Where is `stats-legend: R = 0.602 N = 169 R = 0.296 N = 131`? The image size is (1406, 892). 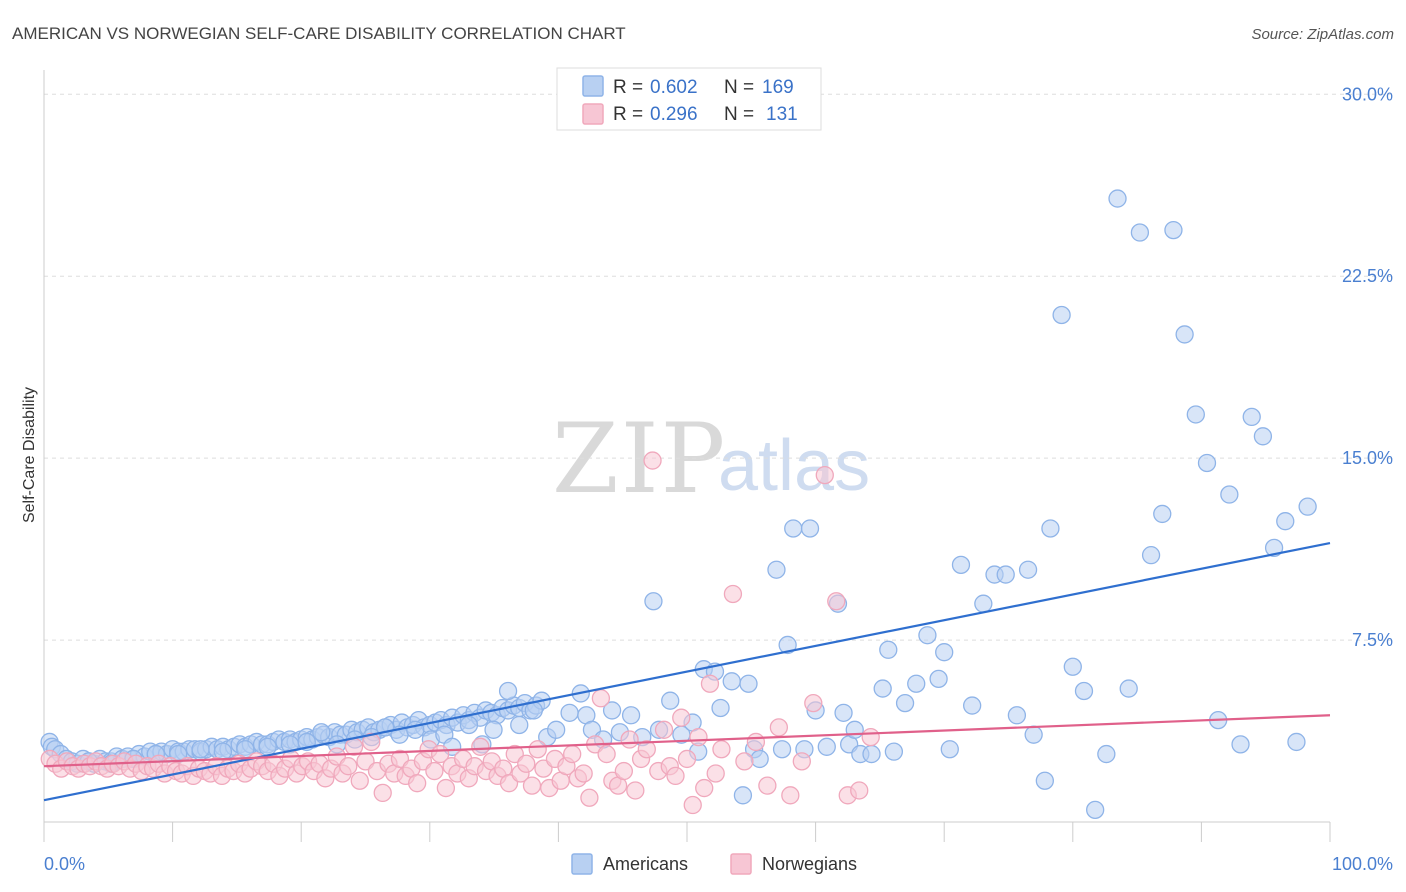 stats-legend: R = 0.602 N = 169 R = 0.296 N = 131 is located at coordinates (689, 99).